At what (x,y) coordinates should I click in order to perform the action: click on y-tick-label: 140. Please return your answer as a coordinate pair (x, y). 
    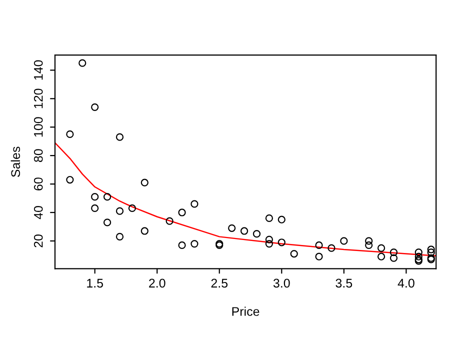
    Looking at the image, I should click on (38, 70).